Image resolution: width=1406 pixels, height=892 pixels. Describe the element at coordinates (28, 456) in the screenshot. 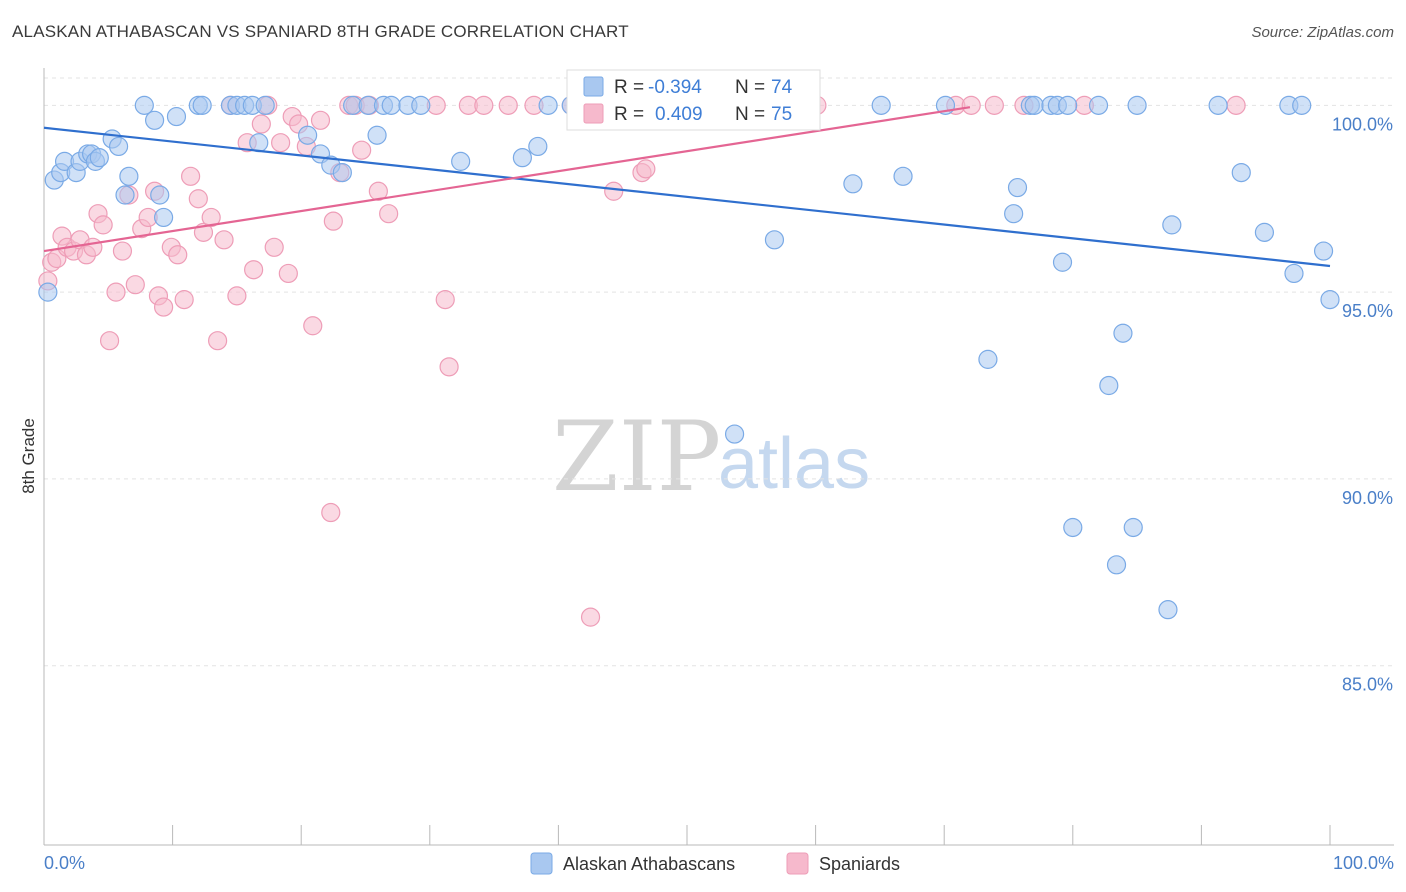

I see `y-axis-label: 8th Grade` at that location.